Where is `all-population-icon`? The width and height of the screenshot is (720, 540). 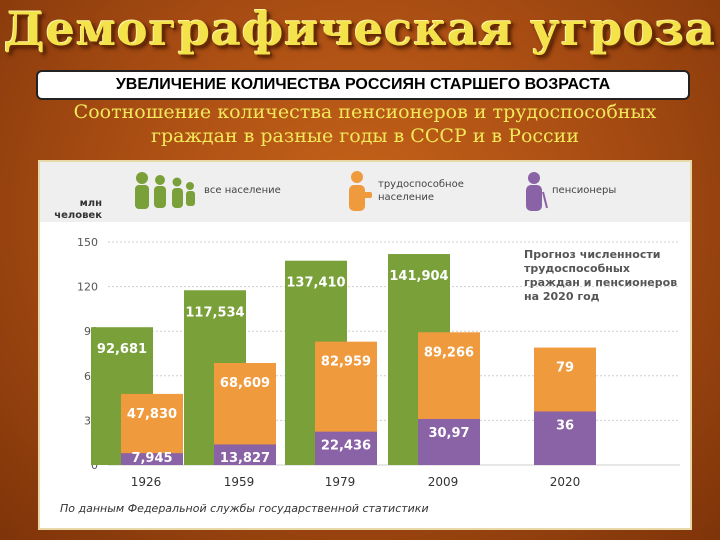 all-population-icon is located at coordinates (165, 190).